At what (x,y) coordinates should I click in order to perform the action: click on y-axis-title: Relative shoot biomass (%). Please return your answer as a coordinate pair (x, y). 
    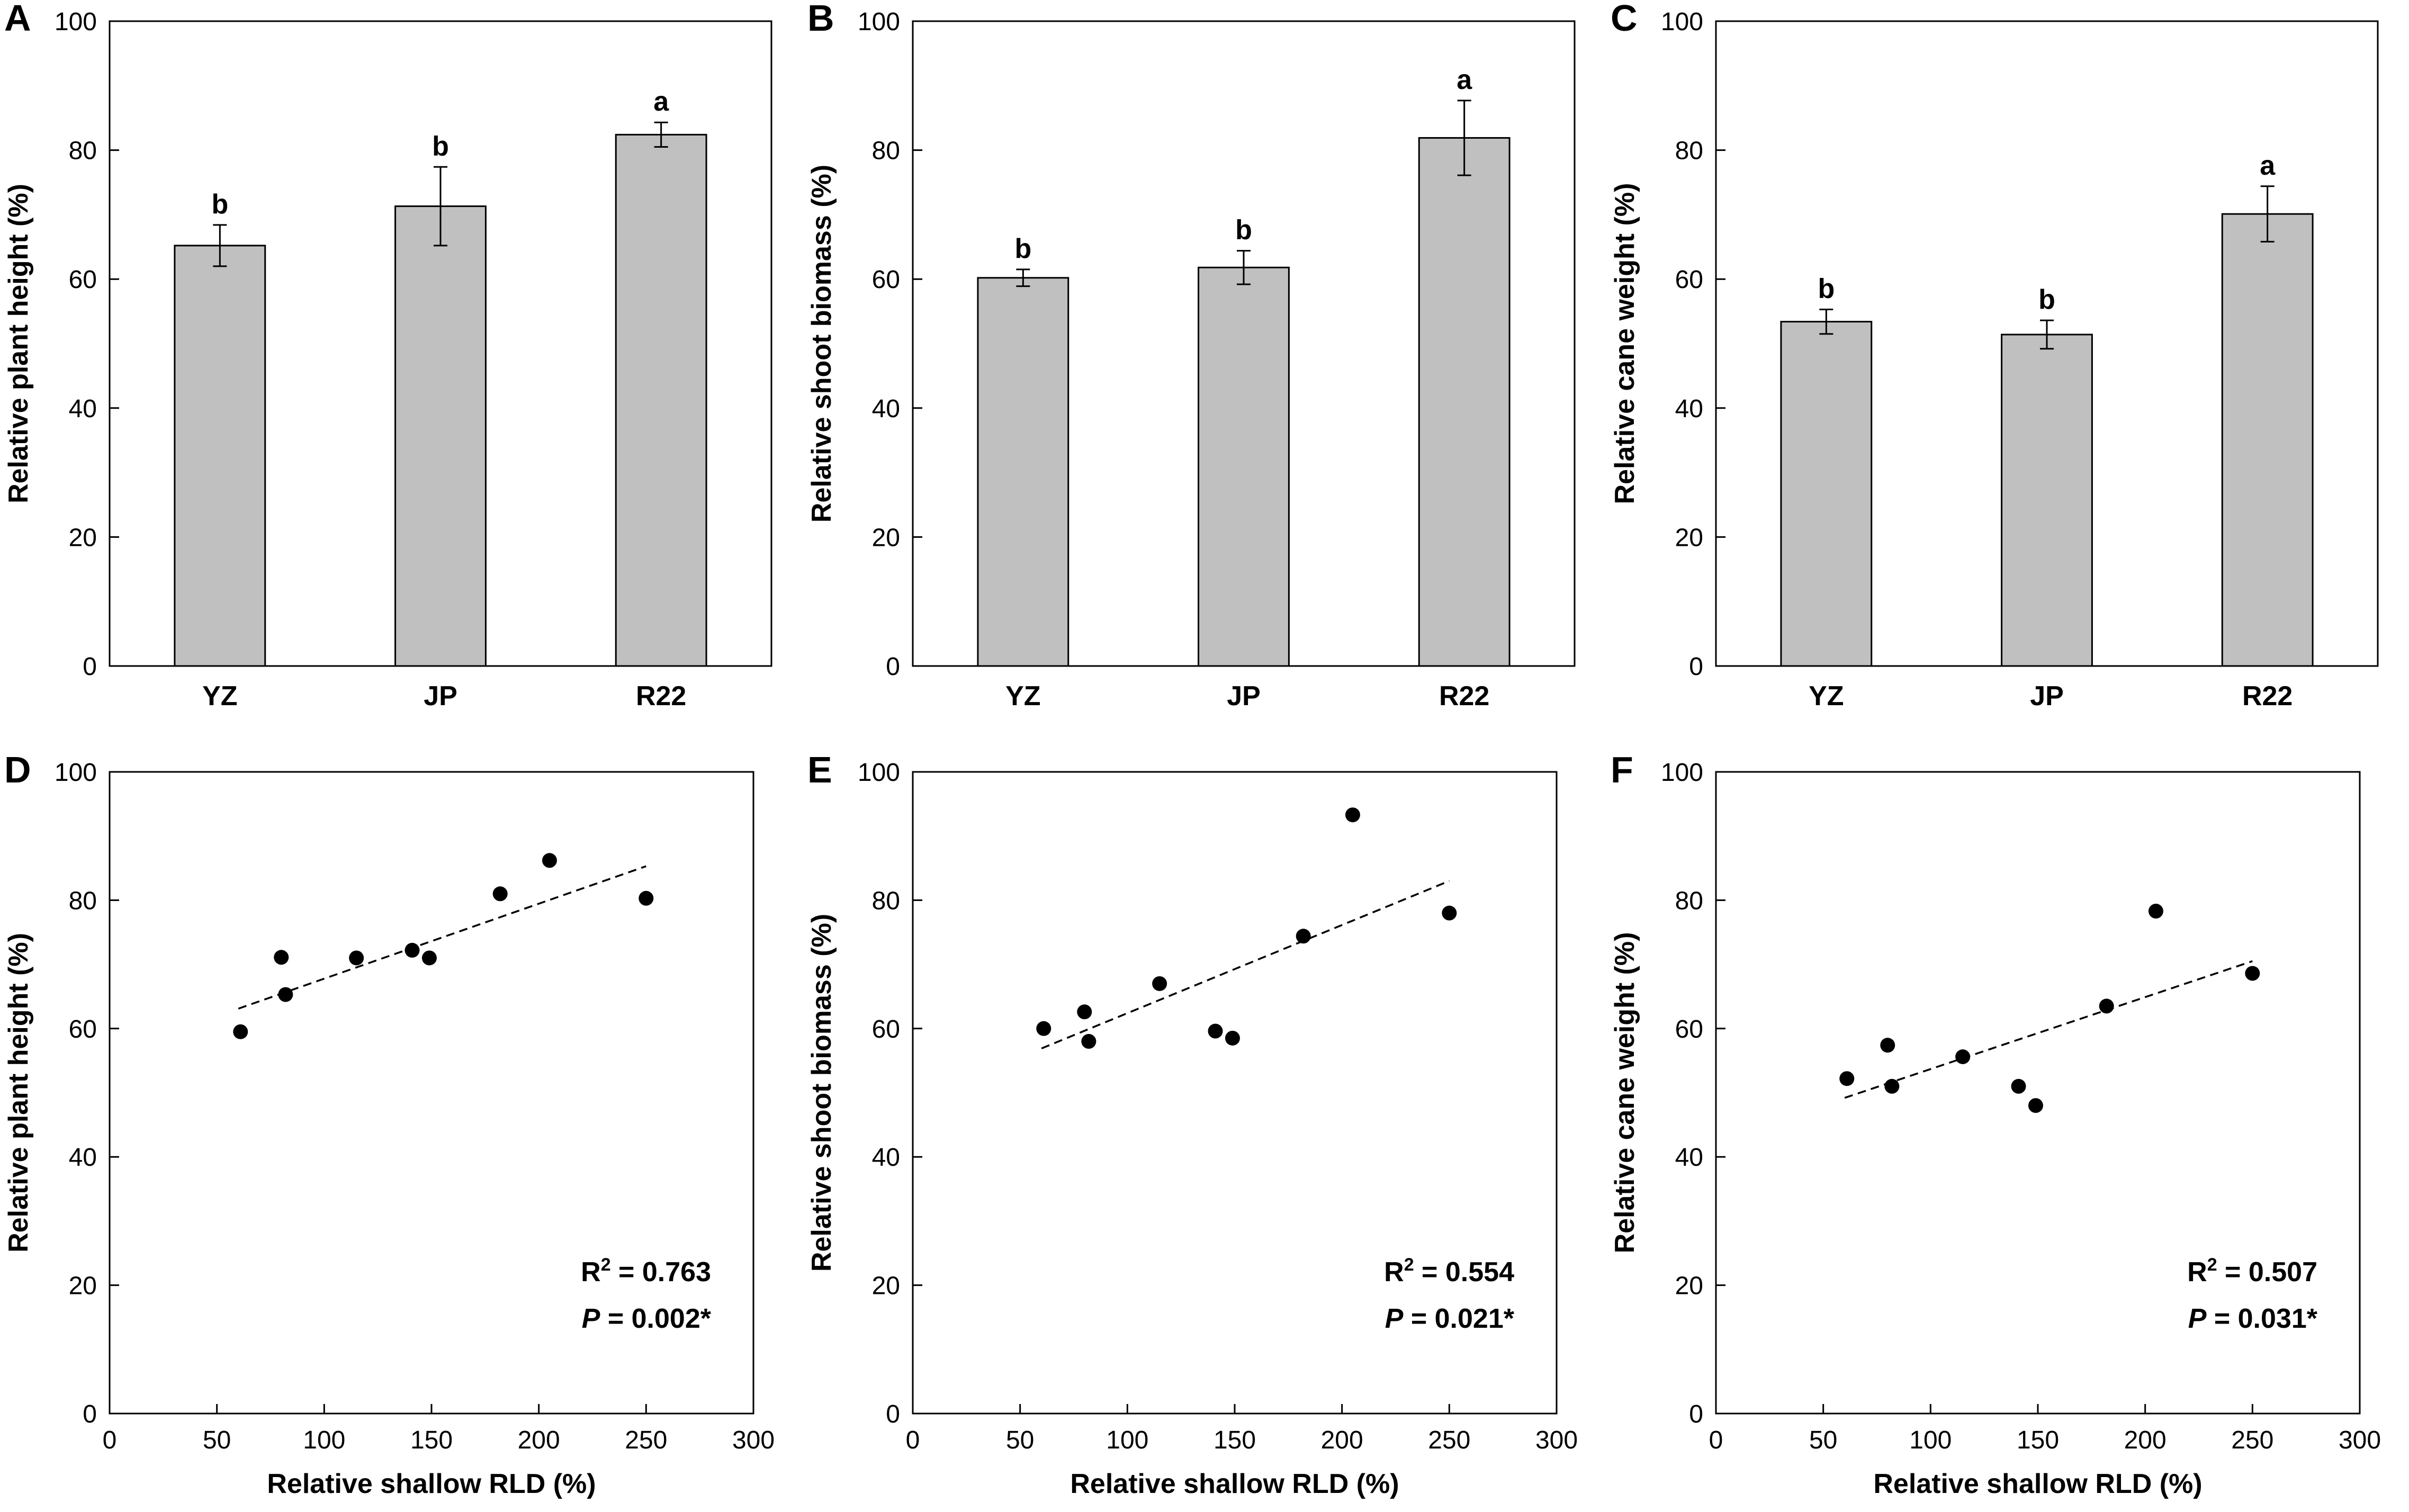
    Looking at the image, I should click on (821, 344).